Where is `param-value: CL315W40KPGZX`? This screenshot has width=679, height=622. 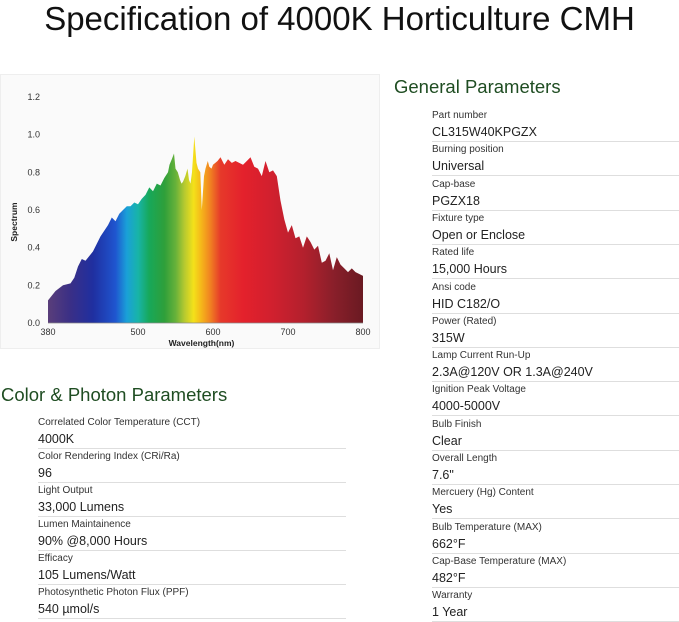 param-value: CL315W40KPGZX is located at coordinates (484, 132).